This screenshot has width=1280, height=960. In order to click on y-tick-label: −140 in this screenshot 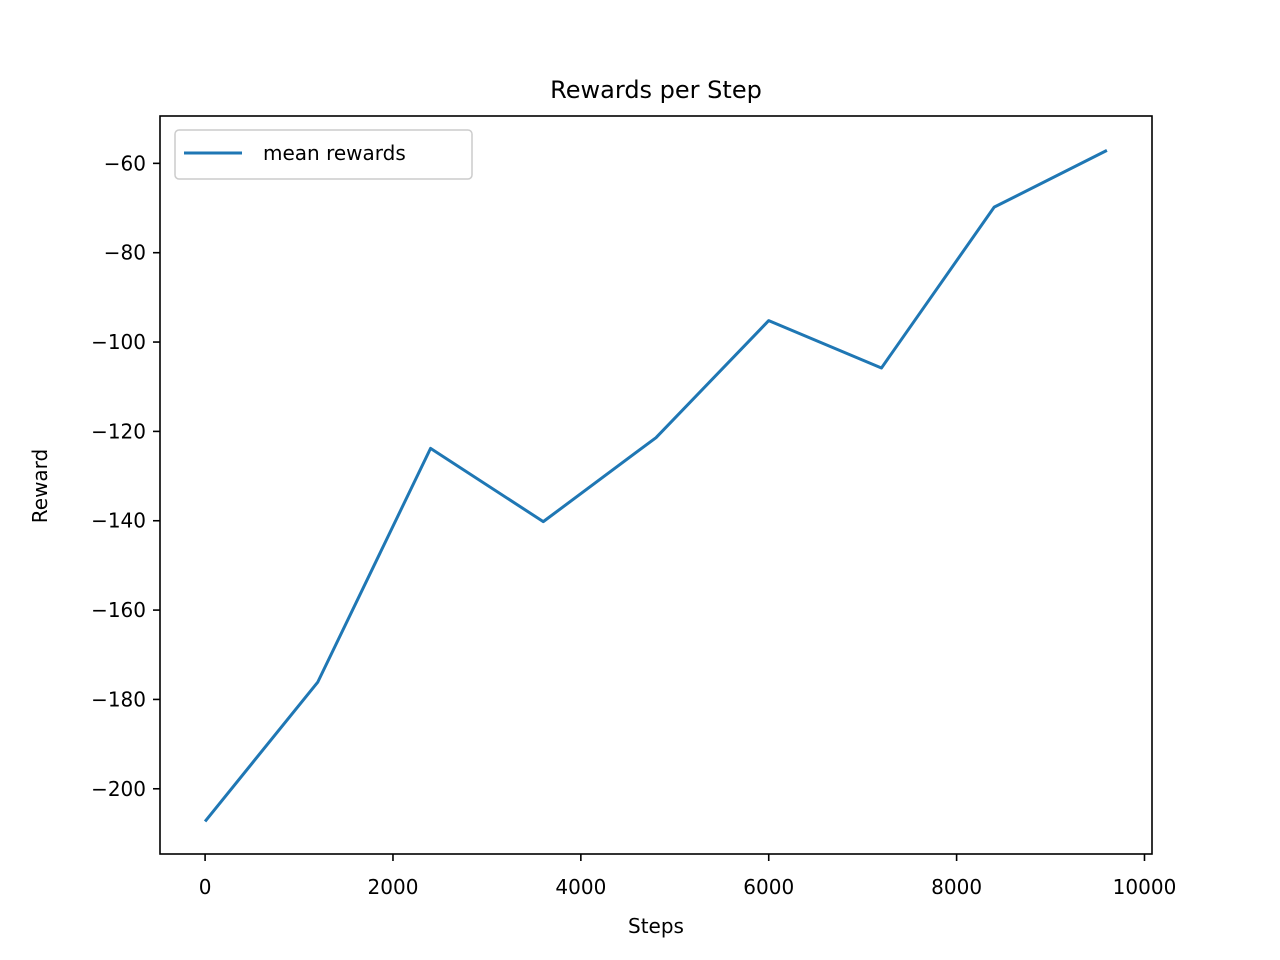, I will do `click(118, 521)`.